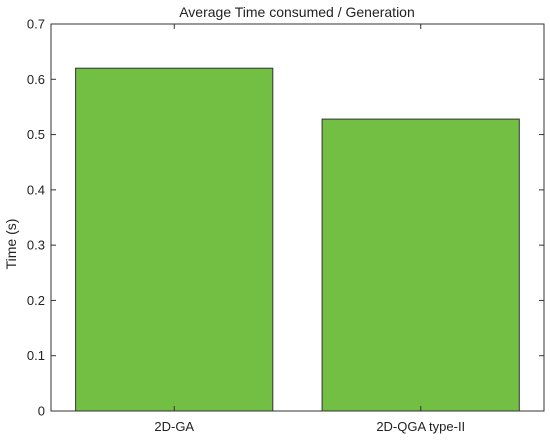  Describe the element at coordinates (297, 12) in the screenshot. I see `chart-title: Average Time consumed / Generation` at that location.